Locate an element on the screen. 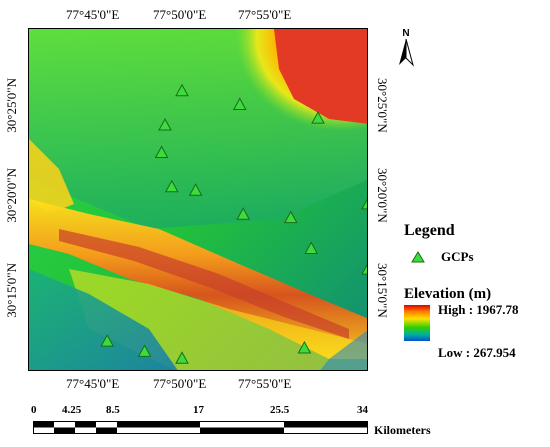 The height and width of the screenshot is (447, 550). north-label: N is located at coordinates (406, 33).